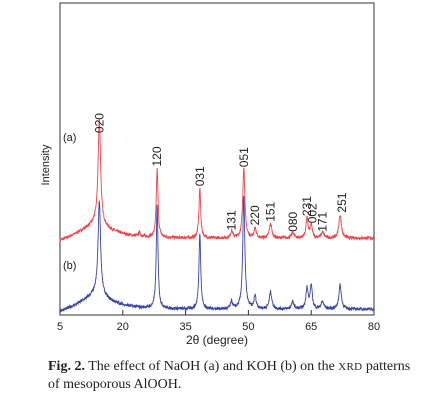  Describe the element at coordinates (271, 211) in the screenshot. I see `peak-label-151: 151` at that location.